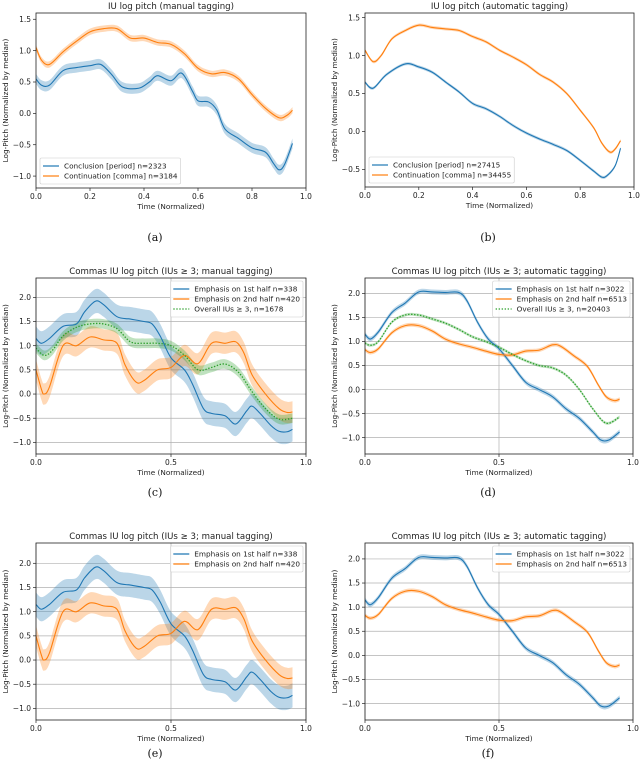 This screenshot has height=777, width=640. I want to click on legend-label-0: Conclusion [period] n=27415, so click(446, 165).